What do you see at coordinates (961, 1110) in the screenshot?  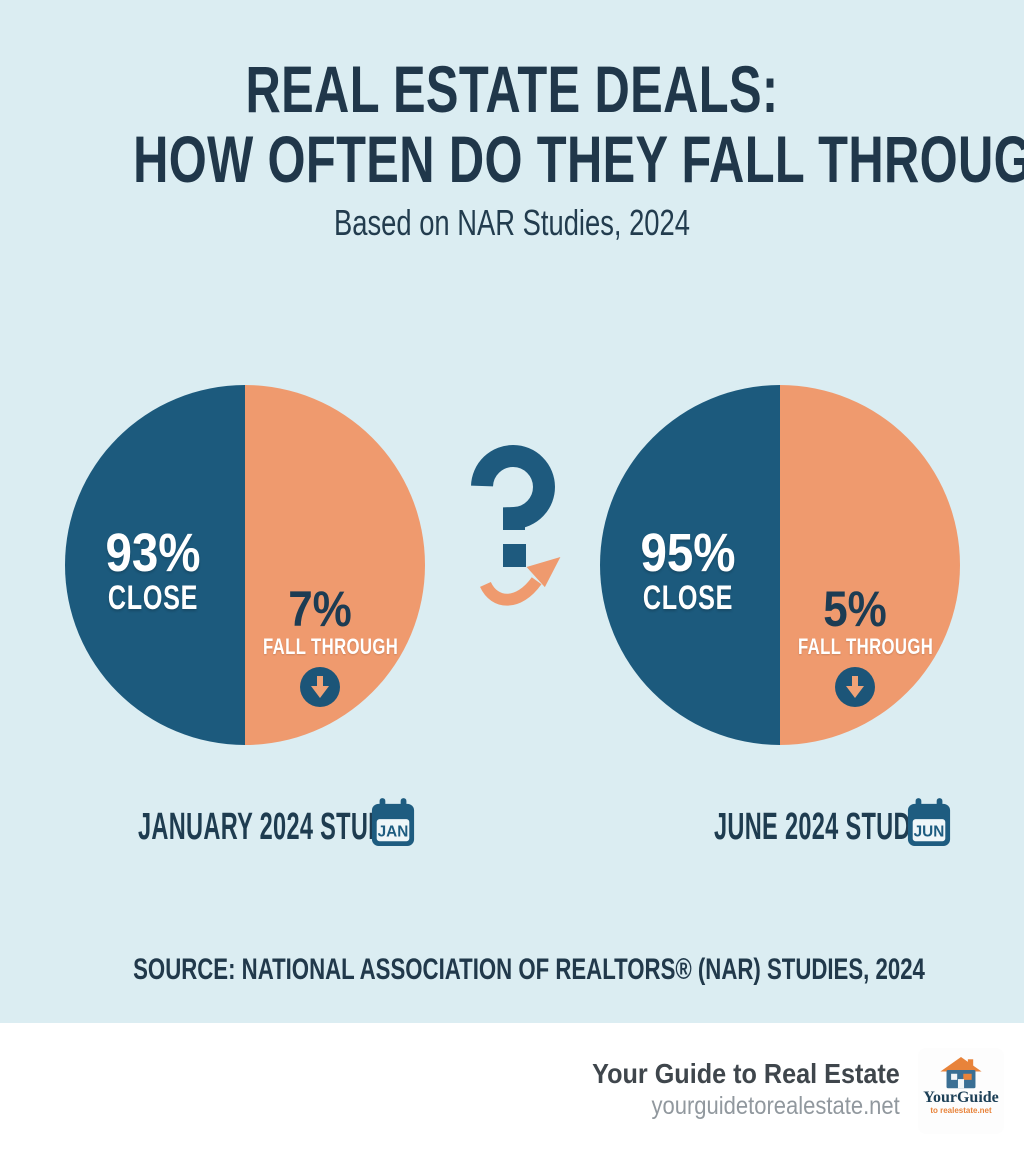 I see `logo-tagline: to realestate.net` at bounding box center [961, 1110].